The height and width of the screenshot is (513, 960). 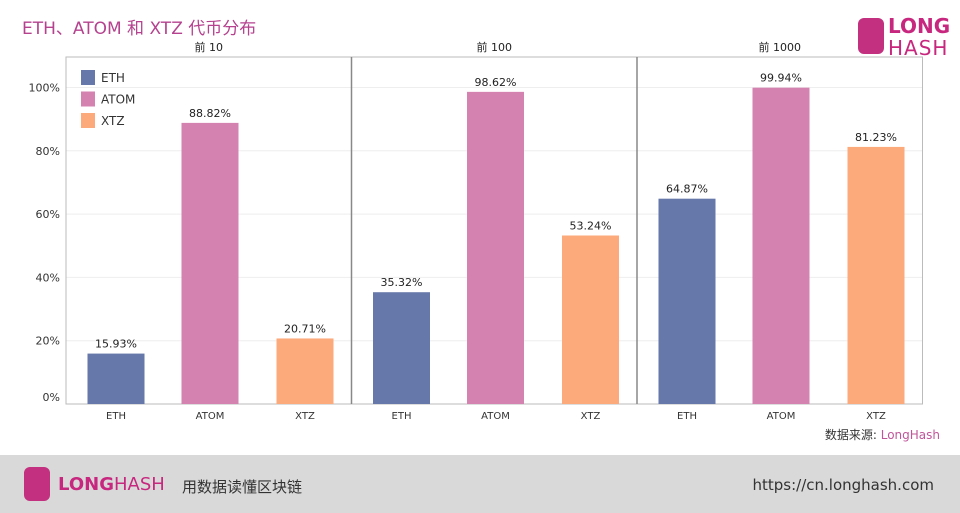 I want to click on data-label: 99.94%, so click(x=781, y=78).